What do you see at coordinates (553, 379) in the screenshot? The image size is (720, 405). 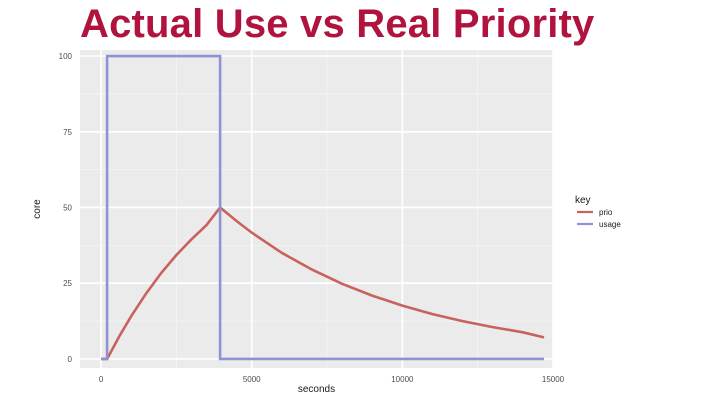 I see `x-tick-label: 15000` at bounding box center [553, 379].